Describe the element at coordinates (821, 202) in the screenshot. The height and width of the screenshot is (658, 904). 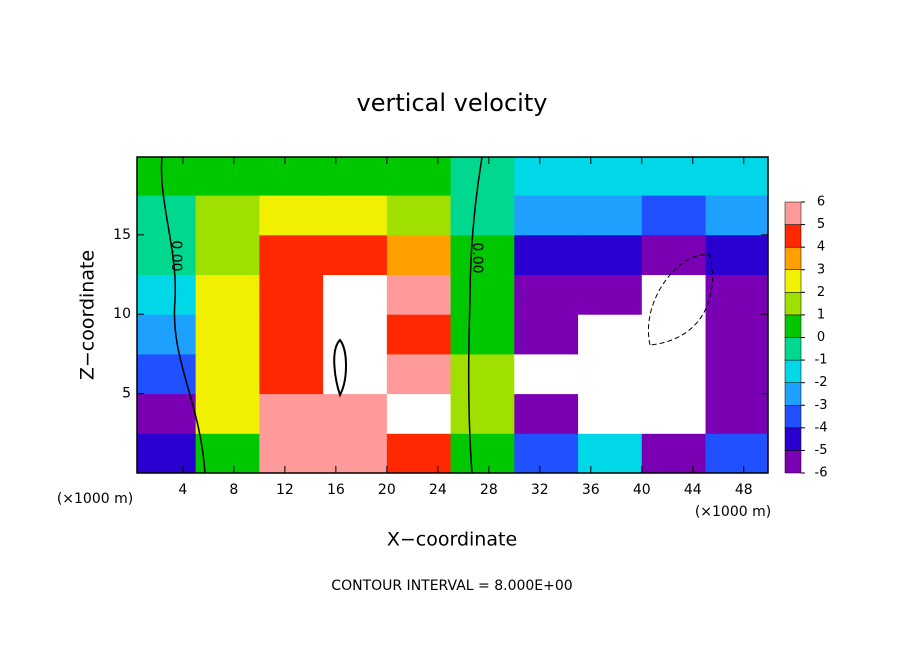
I see `colorbar-label: 6` at that location.